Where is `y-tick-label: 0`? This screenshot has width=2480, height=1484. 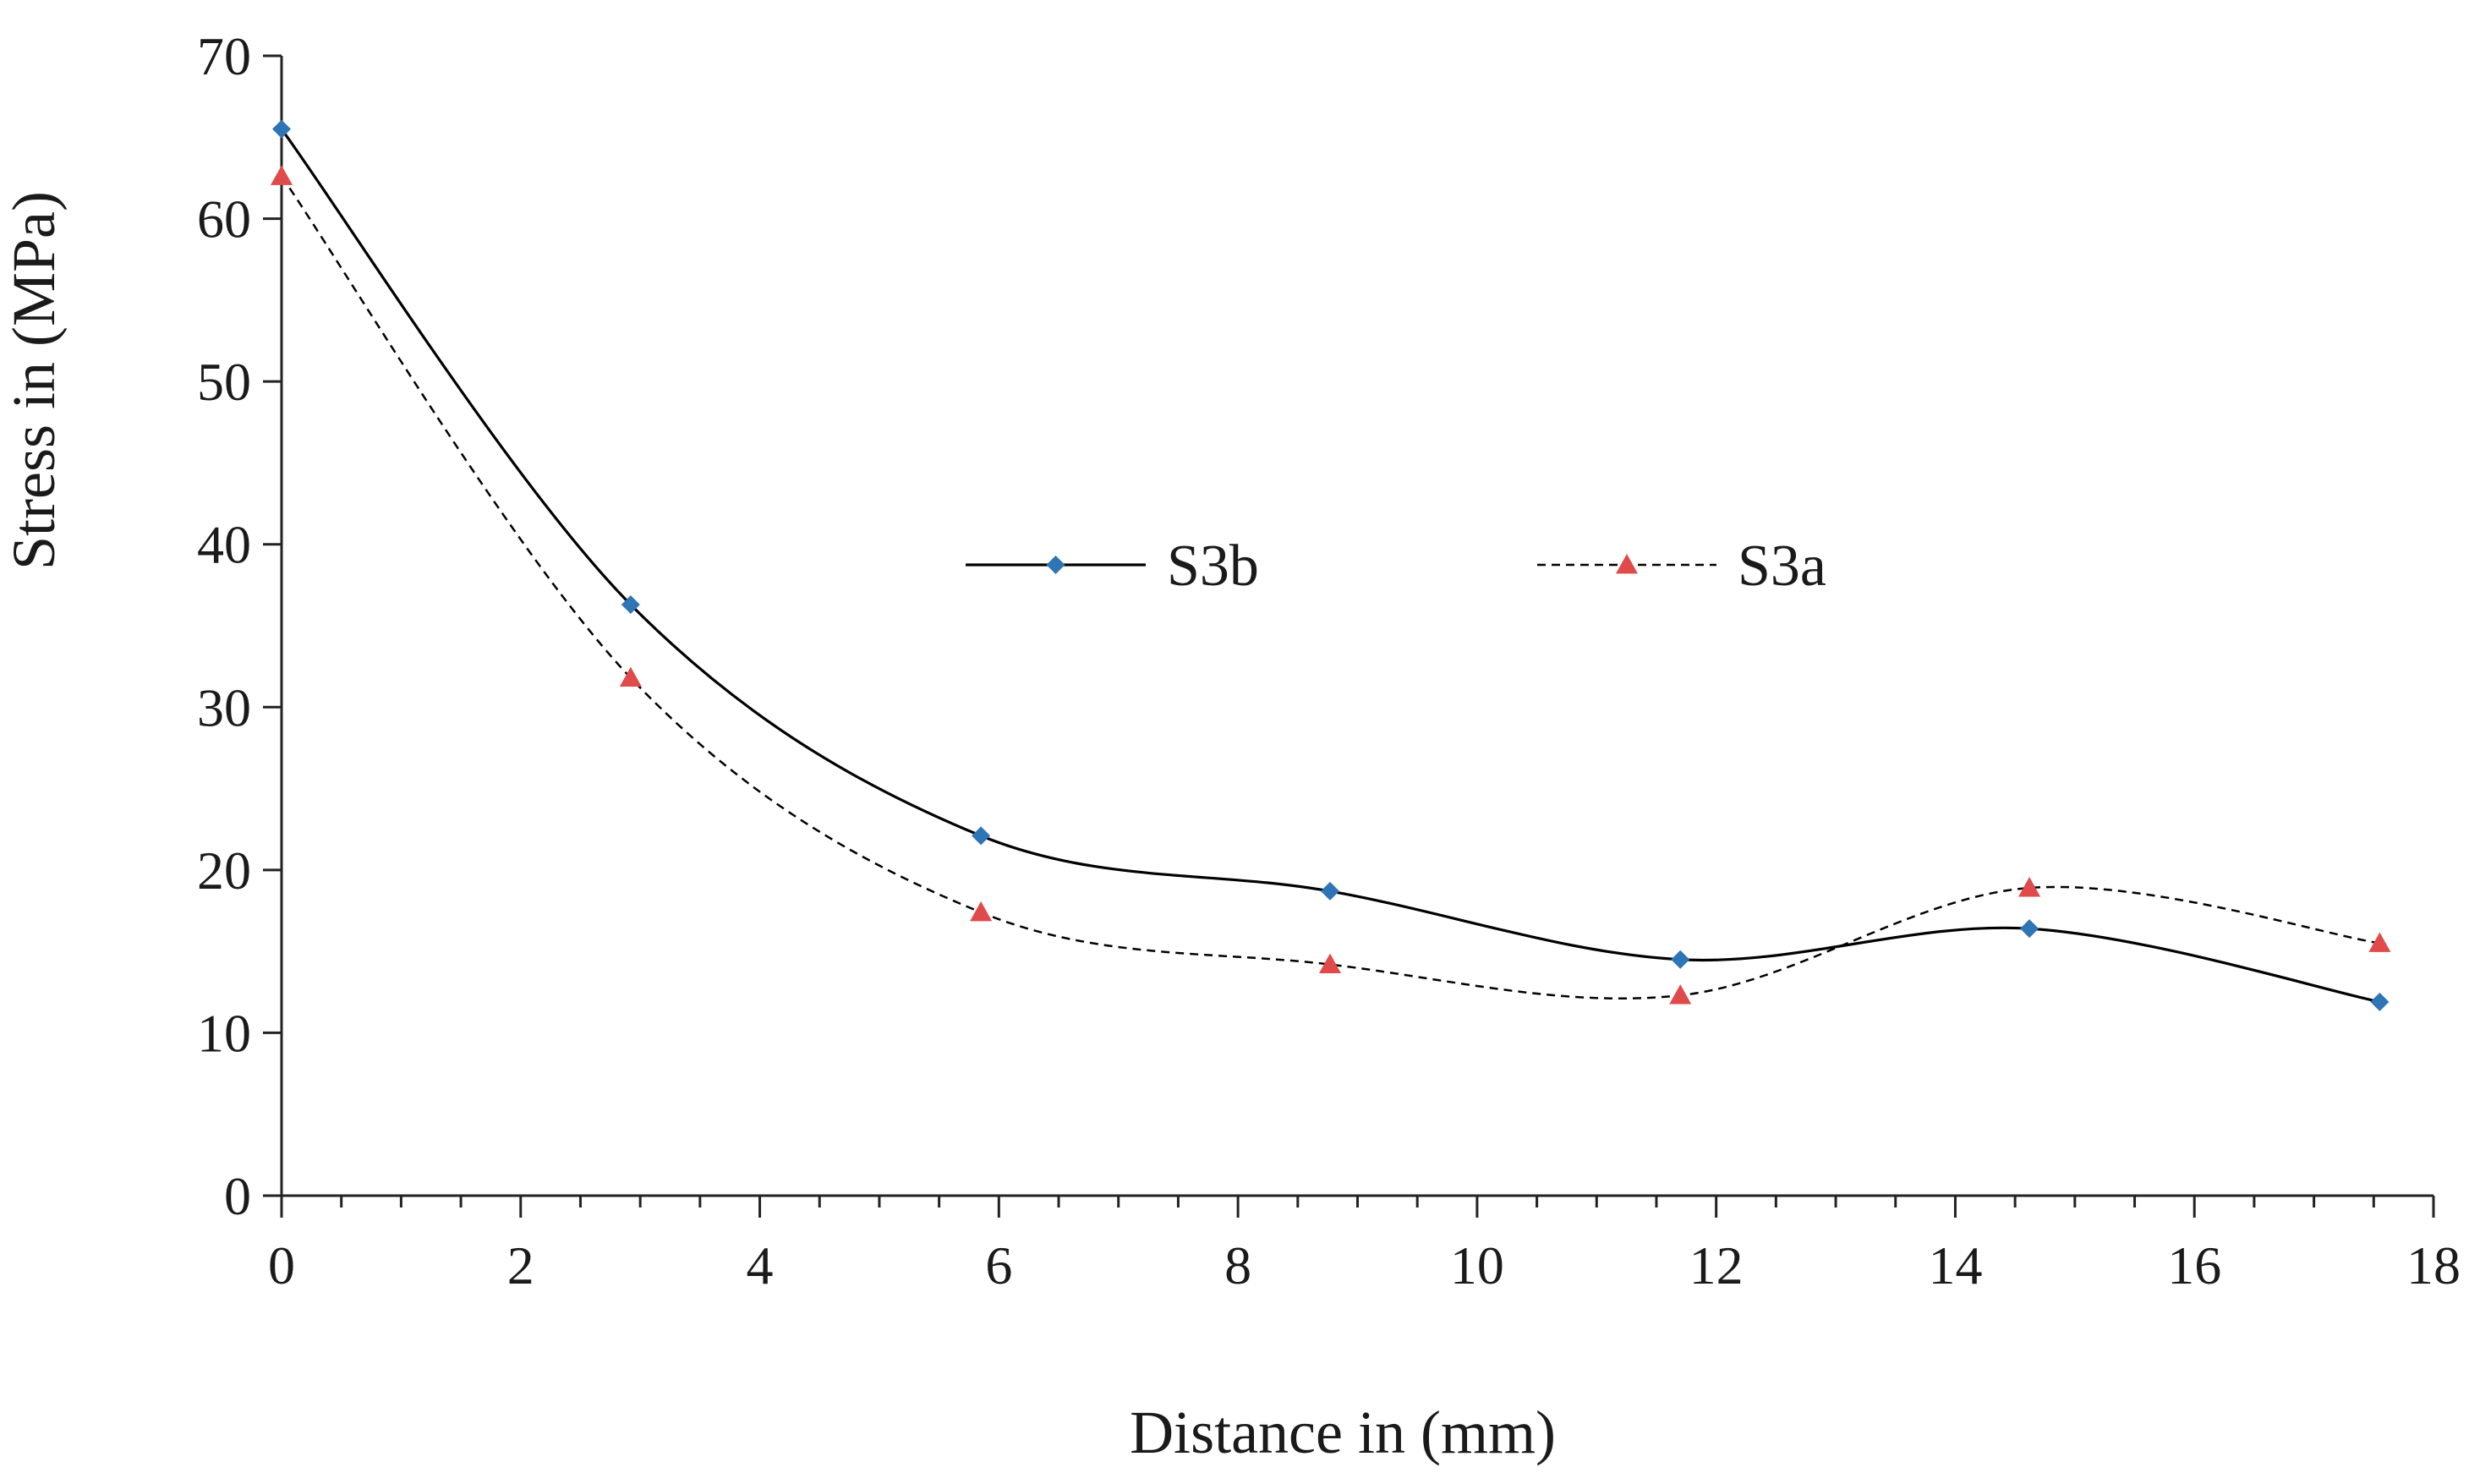 y-tick-label: 0 is located at coordinates (237, 1196).